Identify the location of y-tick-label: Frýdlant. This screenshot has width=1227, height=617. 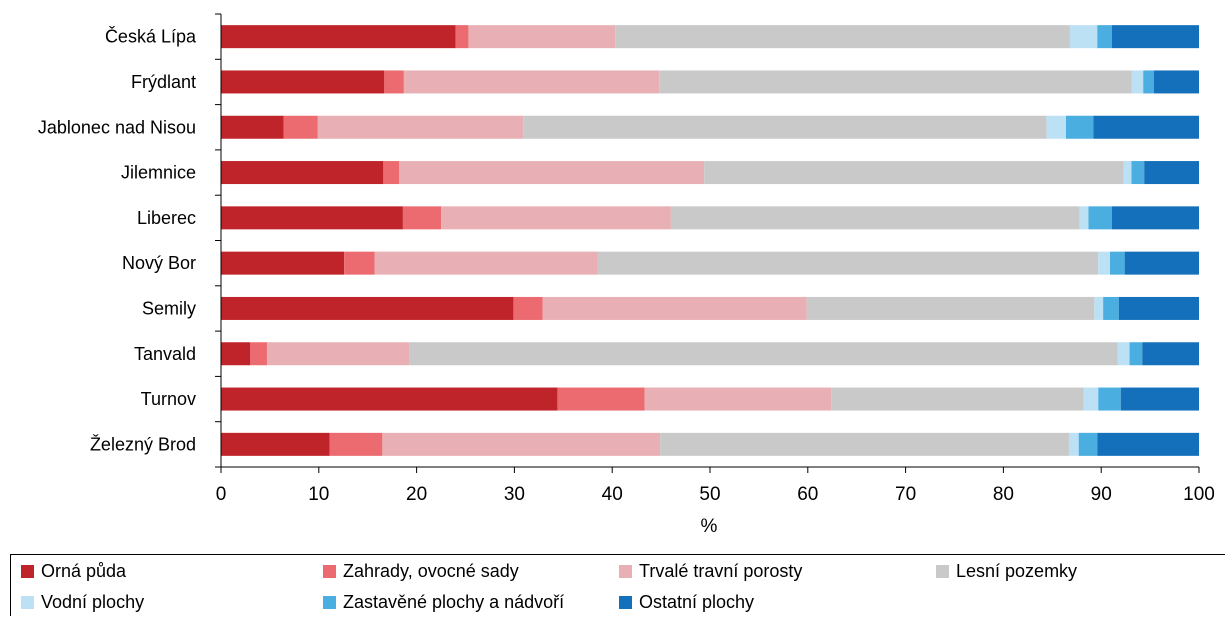
(163, 82).